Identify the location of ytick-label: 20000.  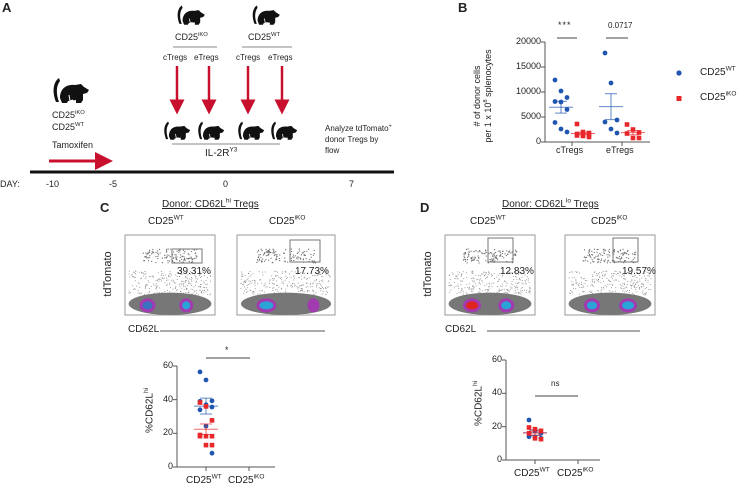
(528, 41).